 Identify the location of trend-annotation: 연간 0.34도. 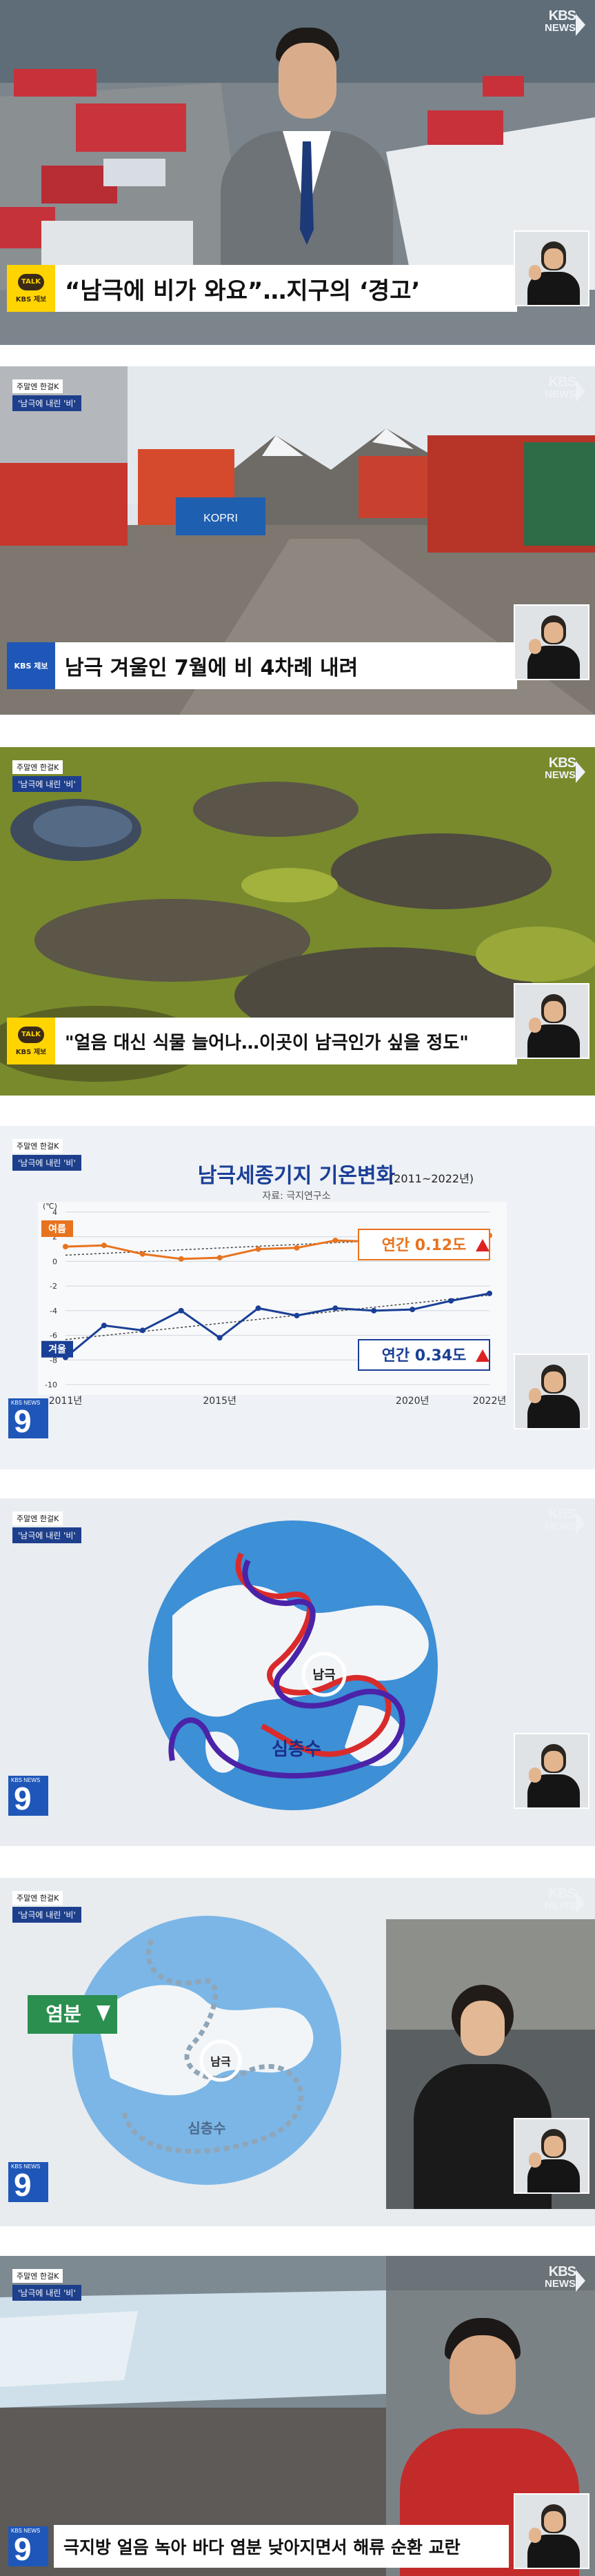
(424, 1356).